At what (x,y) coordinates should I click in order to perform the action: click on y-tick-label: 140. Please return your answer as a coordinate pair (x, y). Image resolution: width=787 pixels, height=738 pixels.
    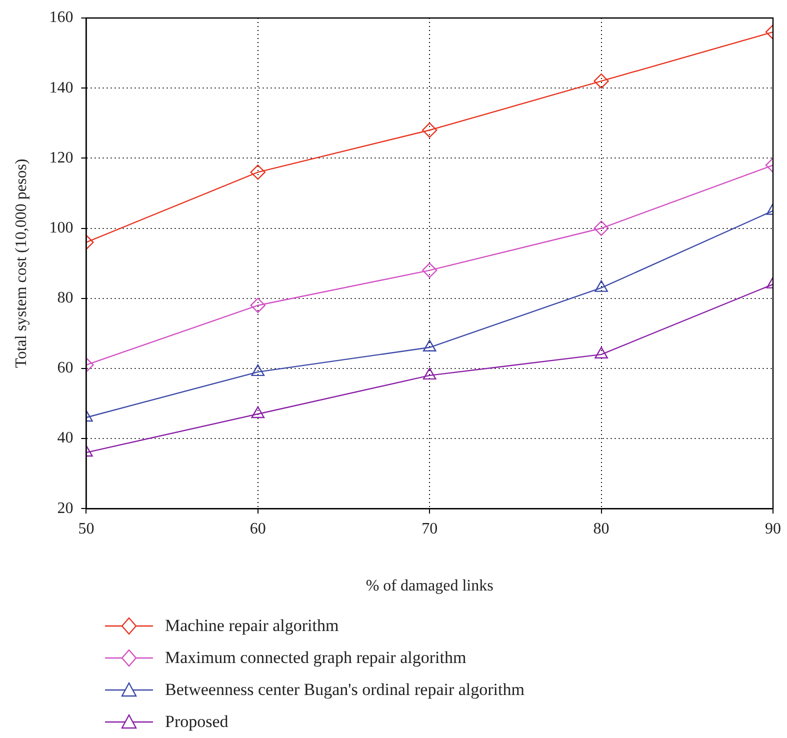
    Looking at the image, I should click on (61, 87).